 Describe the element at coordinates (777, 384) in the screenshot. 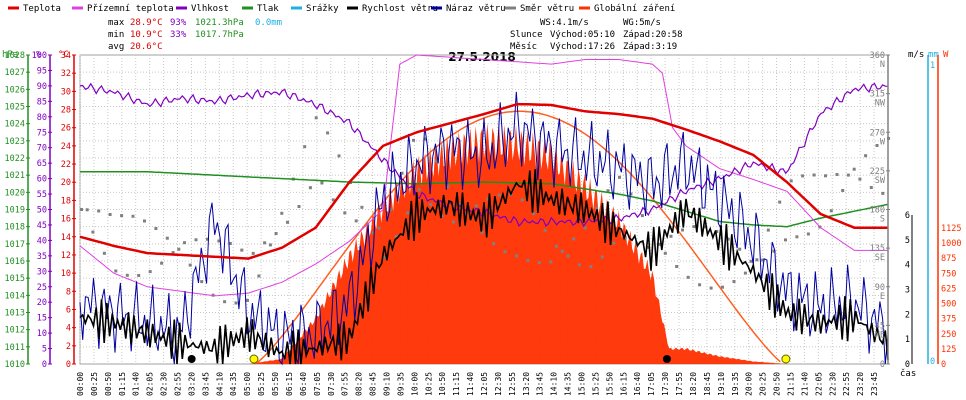

I see `time-tick-label: 20:50` at that location.